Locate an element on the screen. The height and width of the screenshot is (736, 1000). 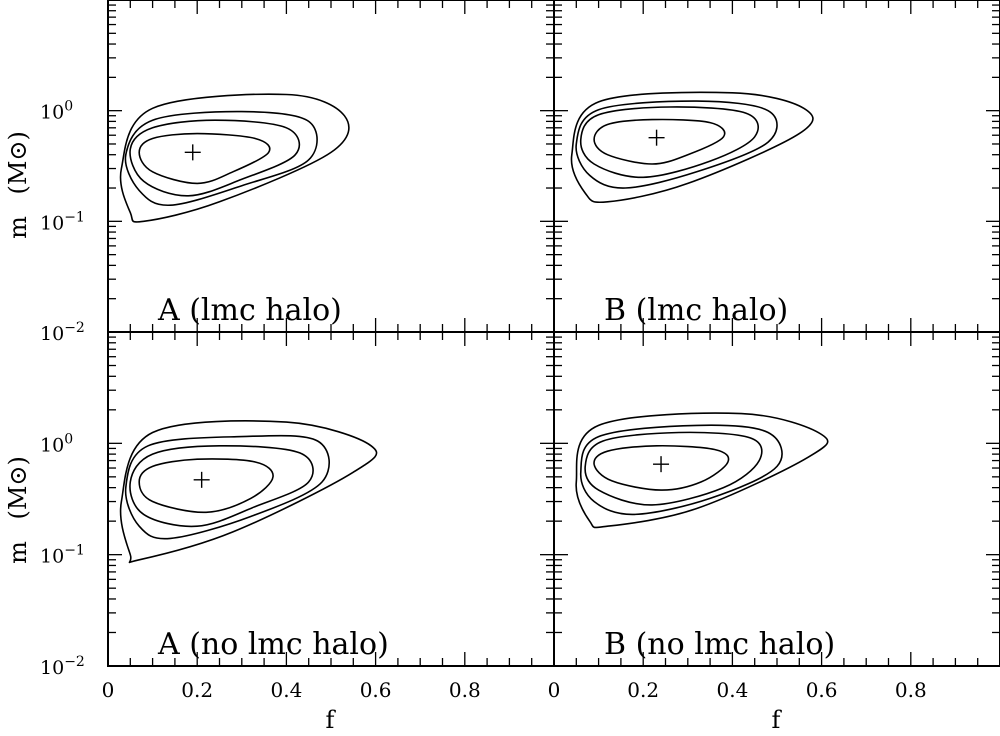
panel-label: A (lmc halo) is located at coordinates (249, 310).